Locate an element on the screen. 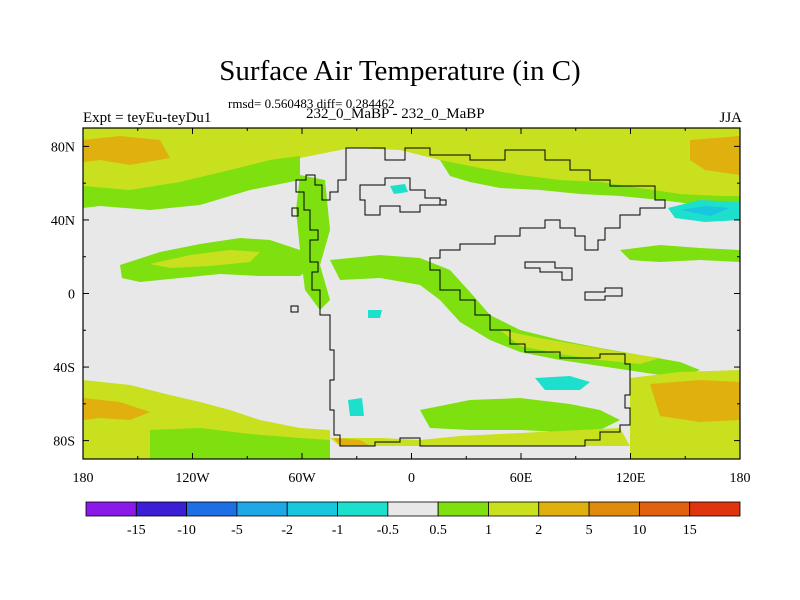  colorbar-label: 0.5 is located at coordinates (438, 530).